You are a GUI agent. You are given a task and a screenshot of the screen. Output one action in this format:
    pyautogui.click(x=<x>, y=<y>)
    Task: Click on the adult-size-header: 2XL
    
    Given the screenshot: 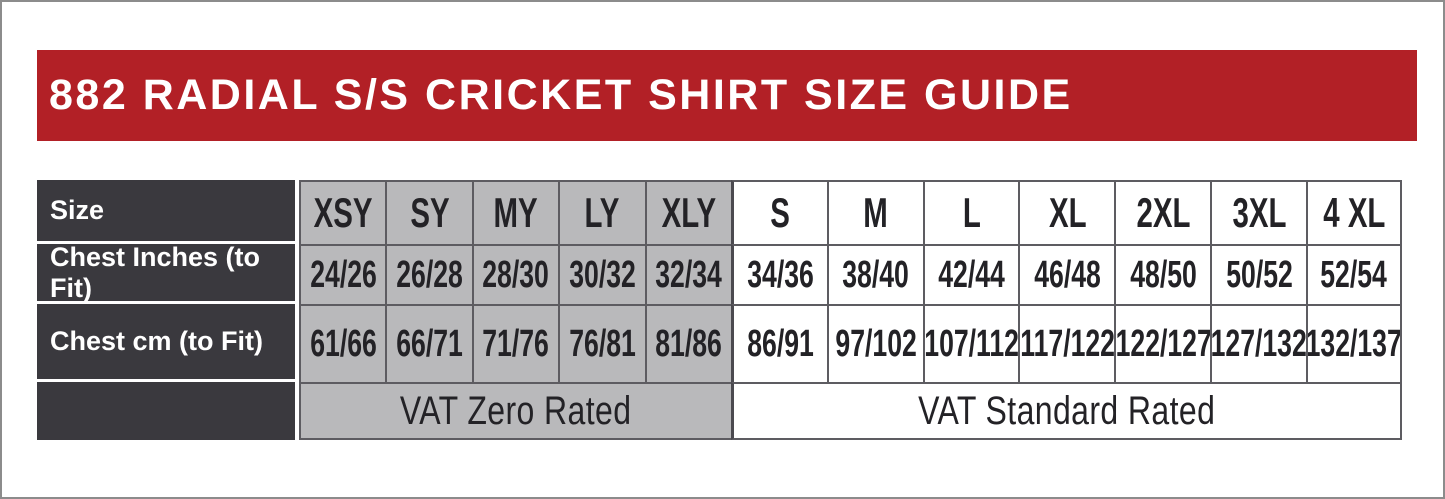 What is the action you would take?
    pyautogui.click(x=1162, y=212)
    